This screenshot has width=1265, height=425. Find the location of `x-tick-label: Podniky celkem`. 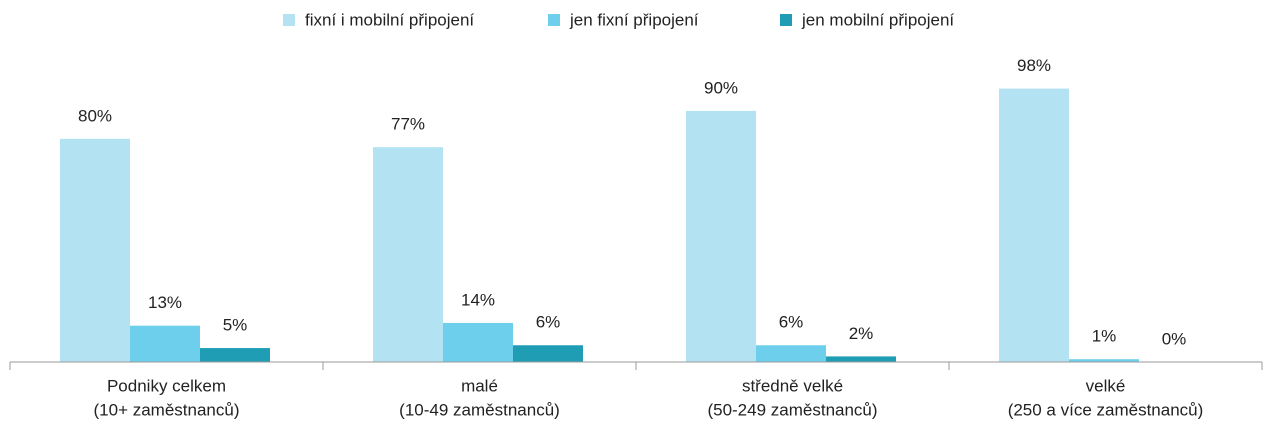

x-tick-label: Podniky celkem is located at coordinates (166, 385).